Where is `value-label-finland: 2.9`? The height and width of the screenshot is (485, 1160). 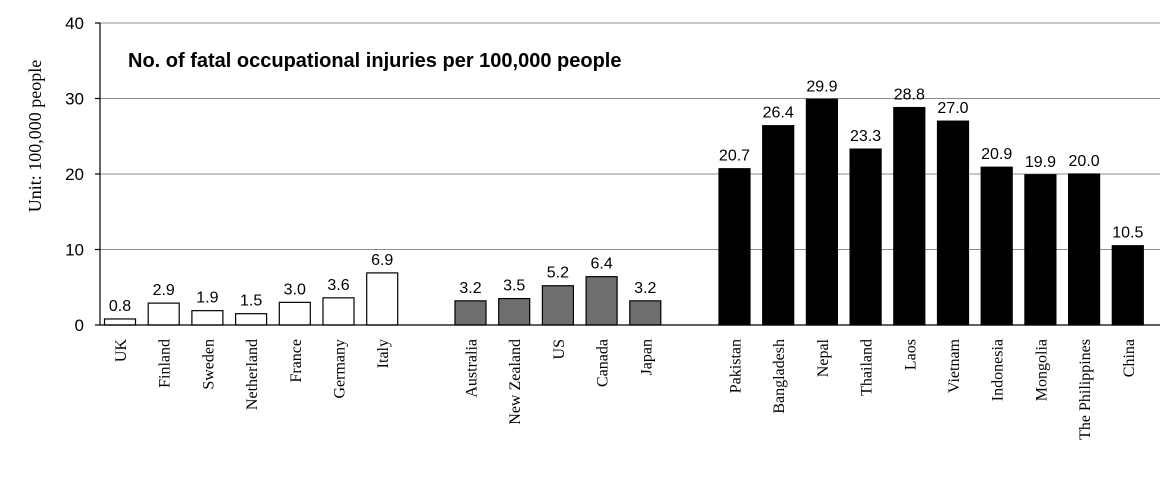
value-label-finland: 2.9 is located at coordinates (164, 290).